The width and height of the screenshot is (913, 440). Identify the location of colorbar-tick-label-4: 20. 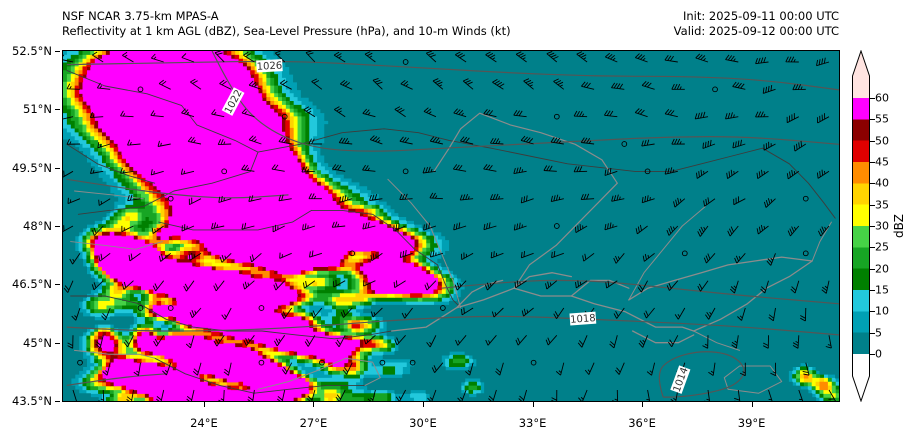
(882, 269).